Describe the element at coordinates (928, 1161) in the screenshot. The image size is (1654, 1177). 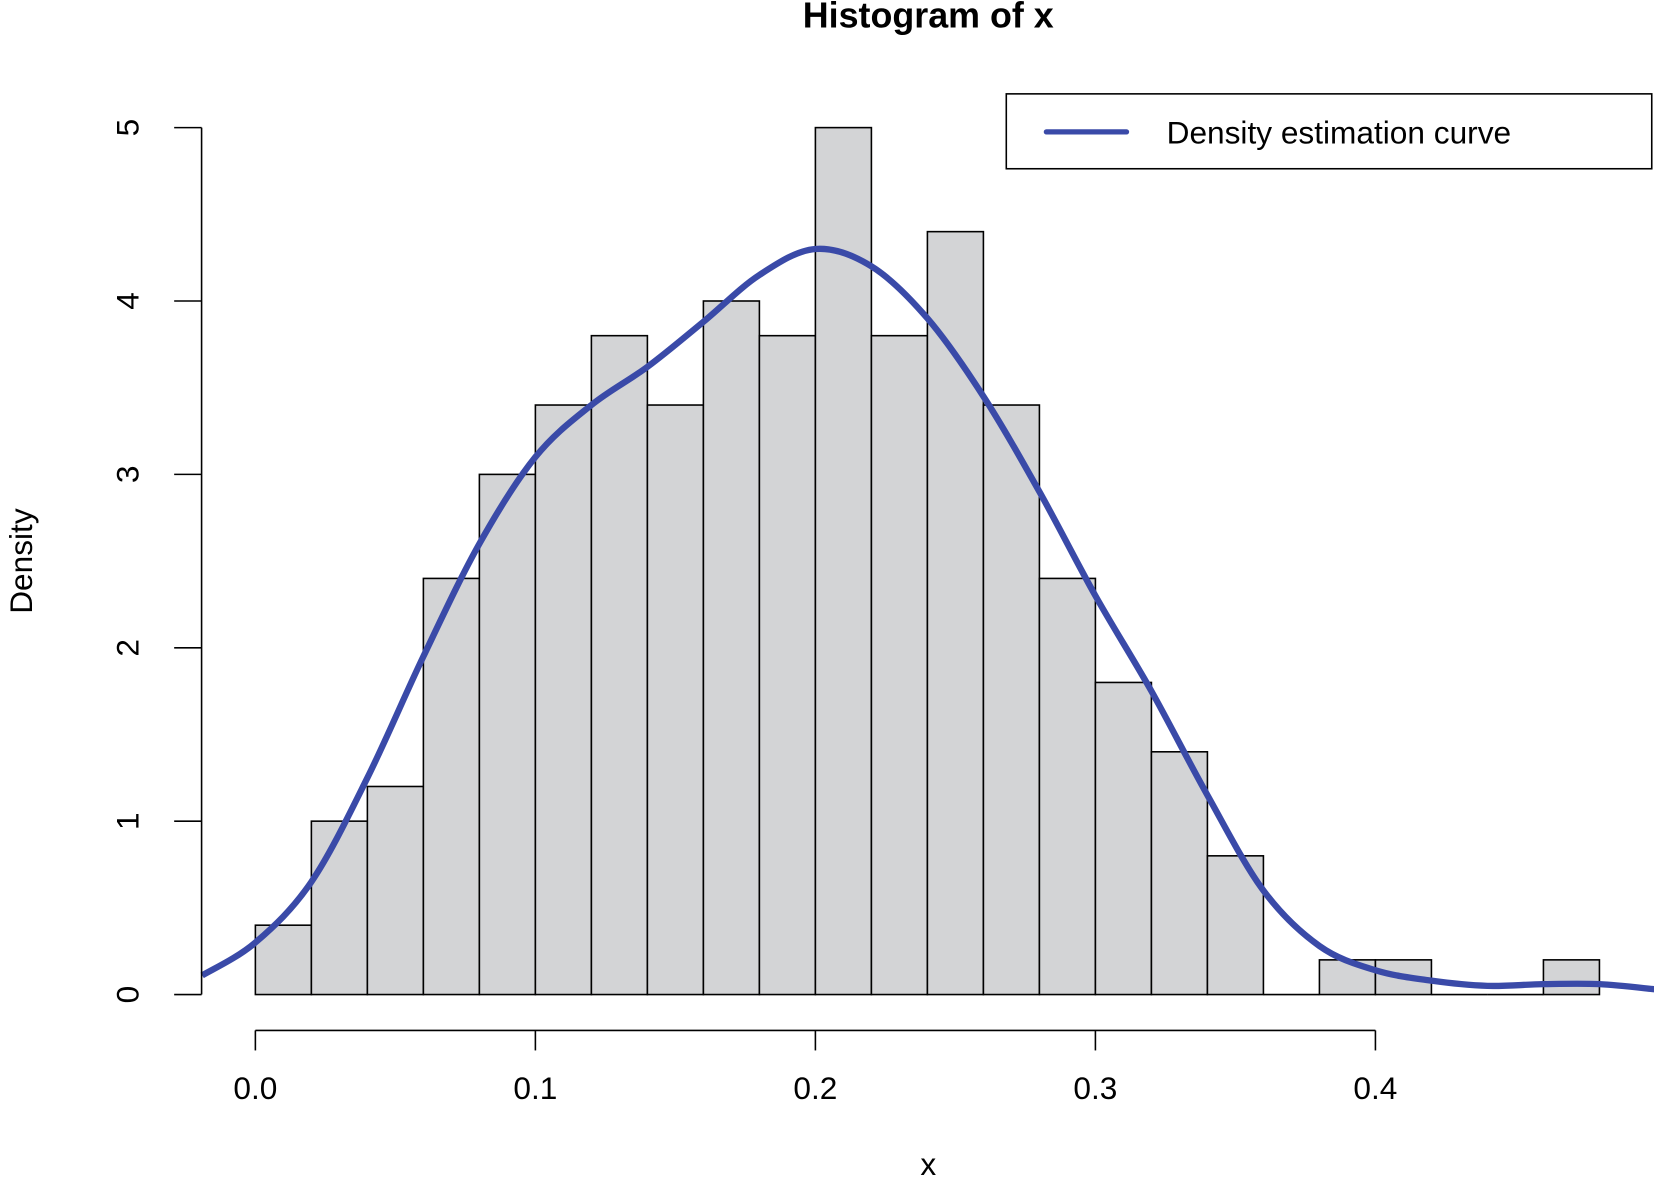
I see `x-axis-label: x` at that location.